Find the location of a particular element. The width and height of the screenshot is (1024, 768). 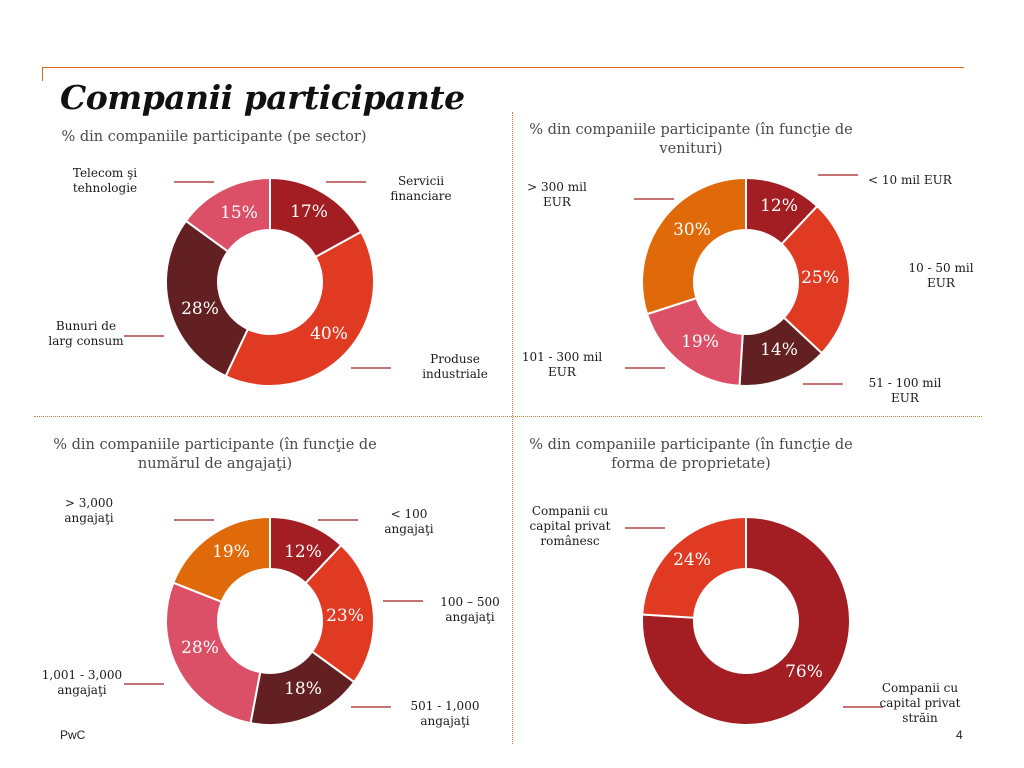

slice-value-label: 23% is located at coordinates (345, 616).